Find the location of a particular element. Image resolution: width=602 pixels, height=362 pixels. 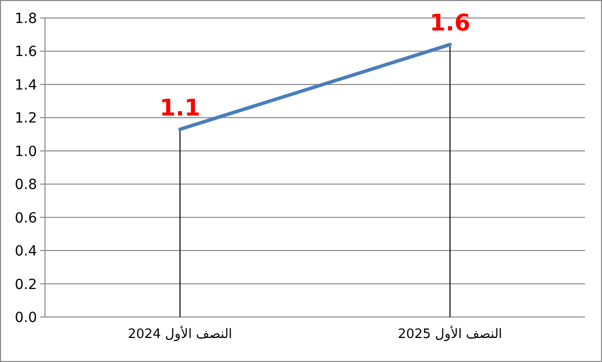

y-tick-label: 0.2 is located at coordinates (25, 284).